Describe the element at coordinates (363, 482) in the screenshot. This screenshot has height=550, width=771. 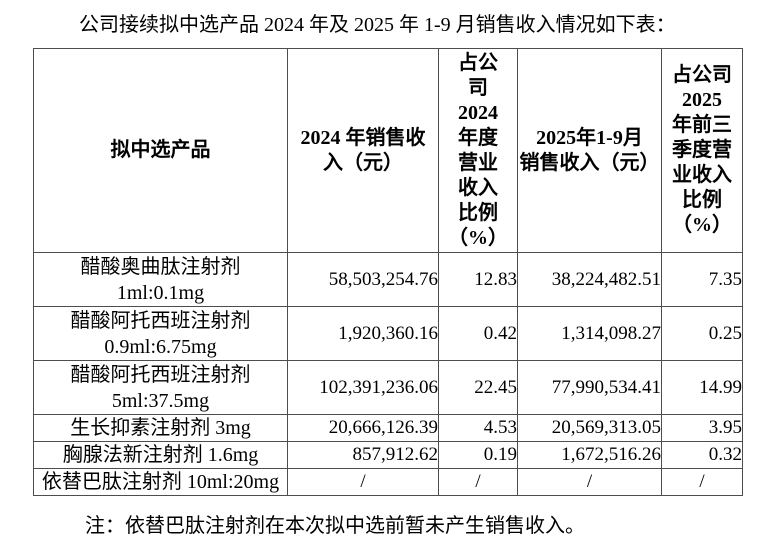
I see `revenue-2024-cell: /` at that location.